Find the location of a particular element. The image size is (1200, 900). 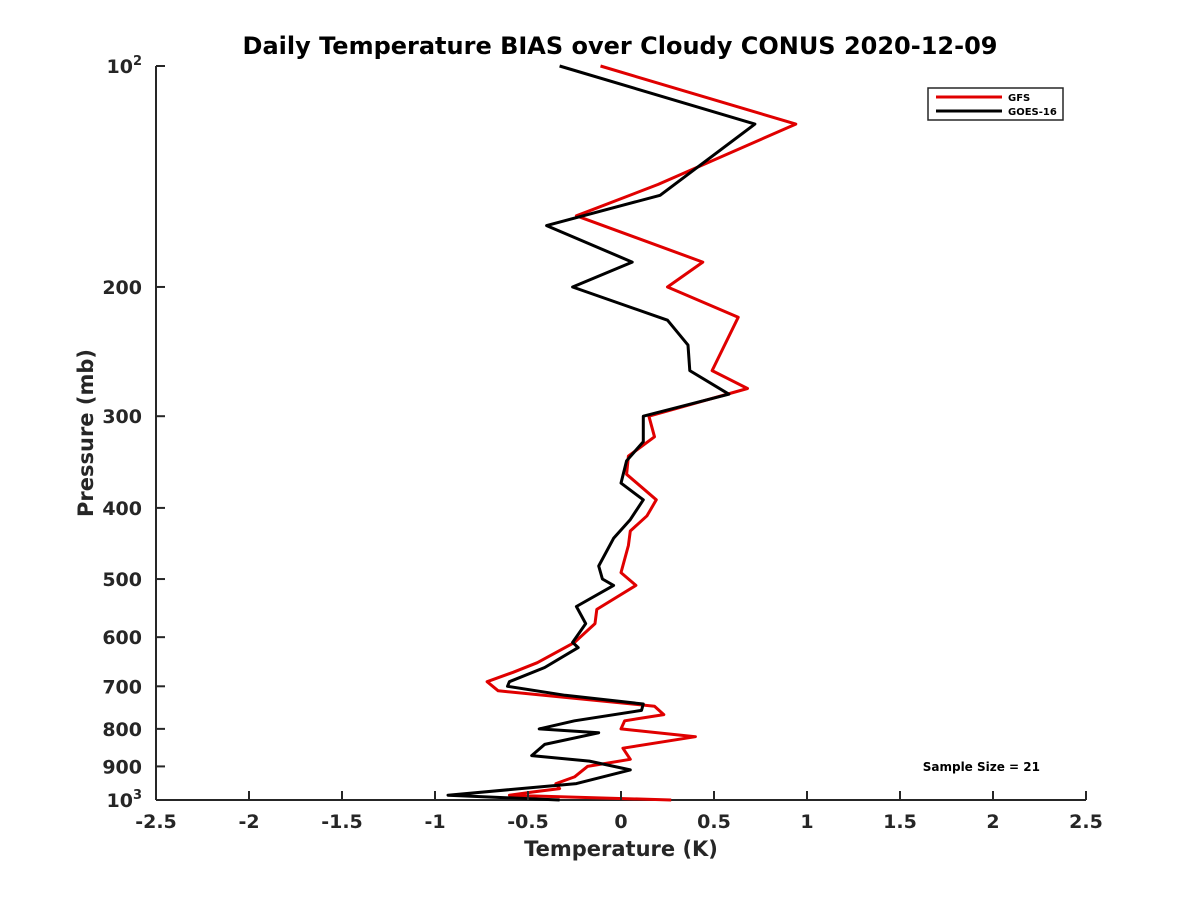

y-tick-label: 800 is located at coordinates (122, 730).